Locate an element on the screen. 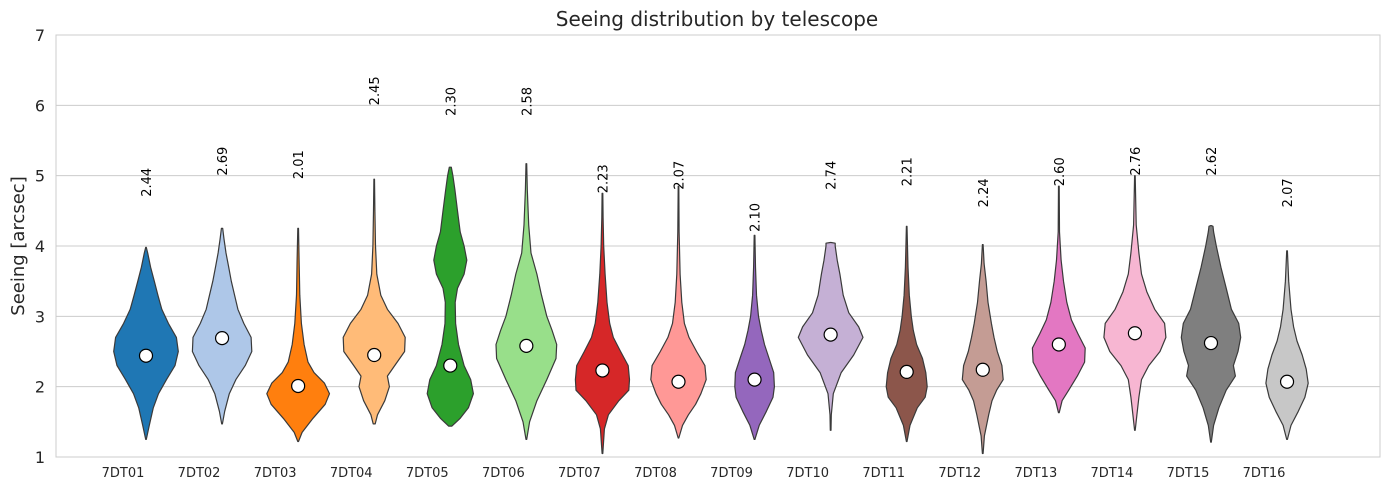  violin-7dt04 is located at coordinates (374, 301).